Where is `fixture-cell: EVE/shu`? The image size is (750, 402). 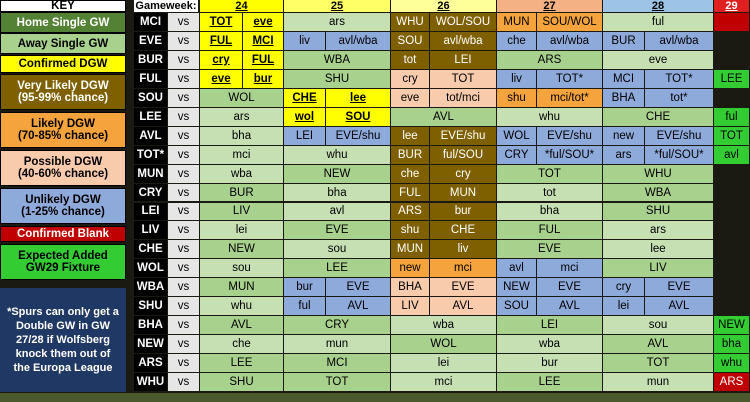
fixture-cell: EVE/shu is located at coordinates (569, 135).